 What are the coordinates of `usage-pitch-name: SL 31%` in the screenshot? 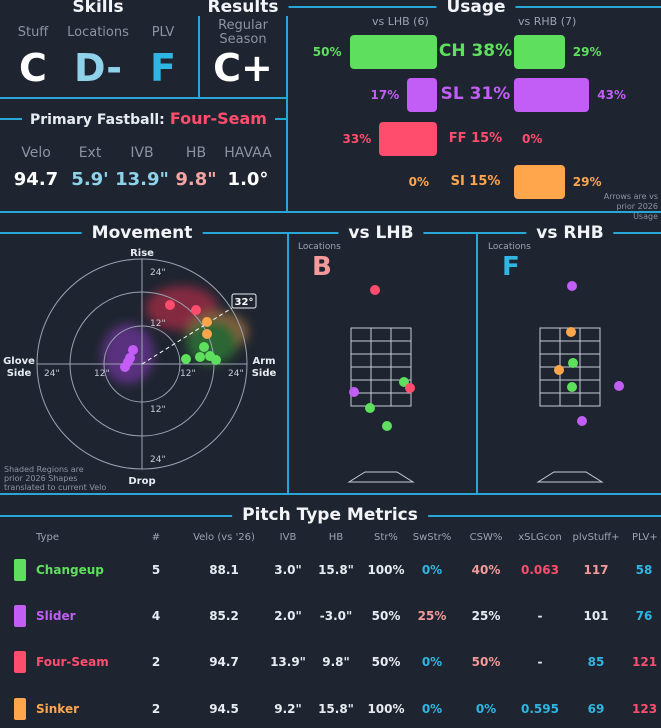 It's located at (475, 94).